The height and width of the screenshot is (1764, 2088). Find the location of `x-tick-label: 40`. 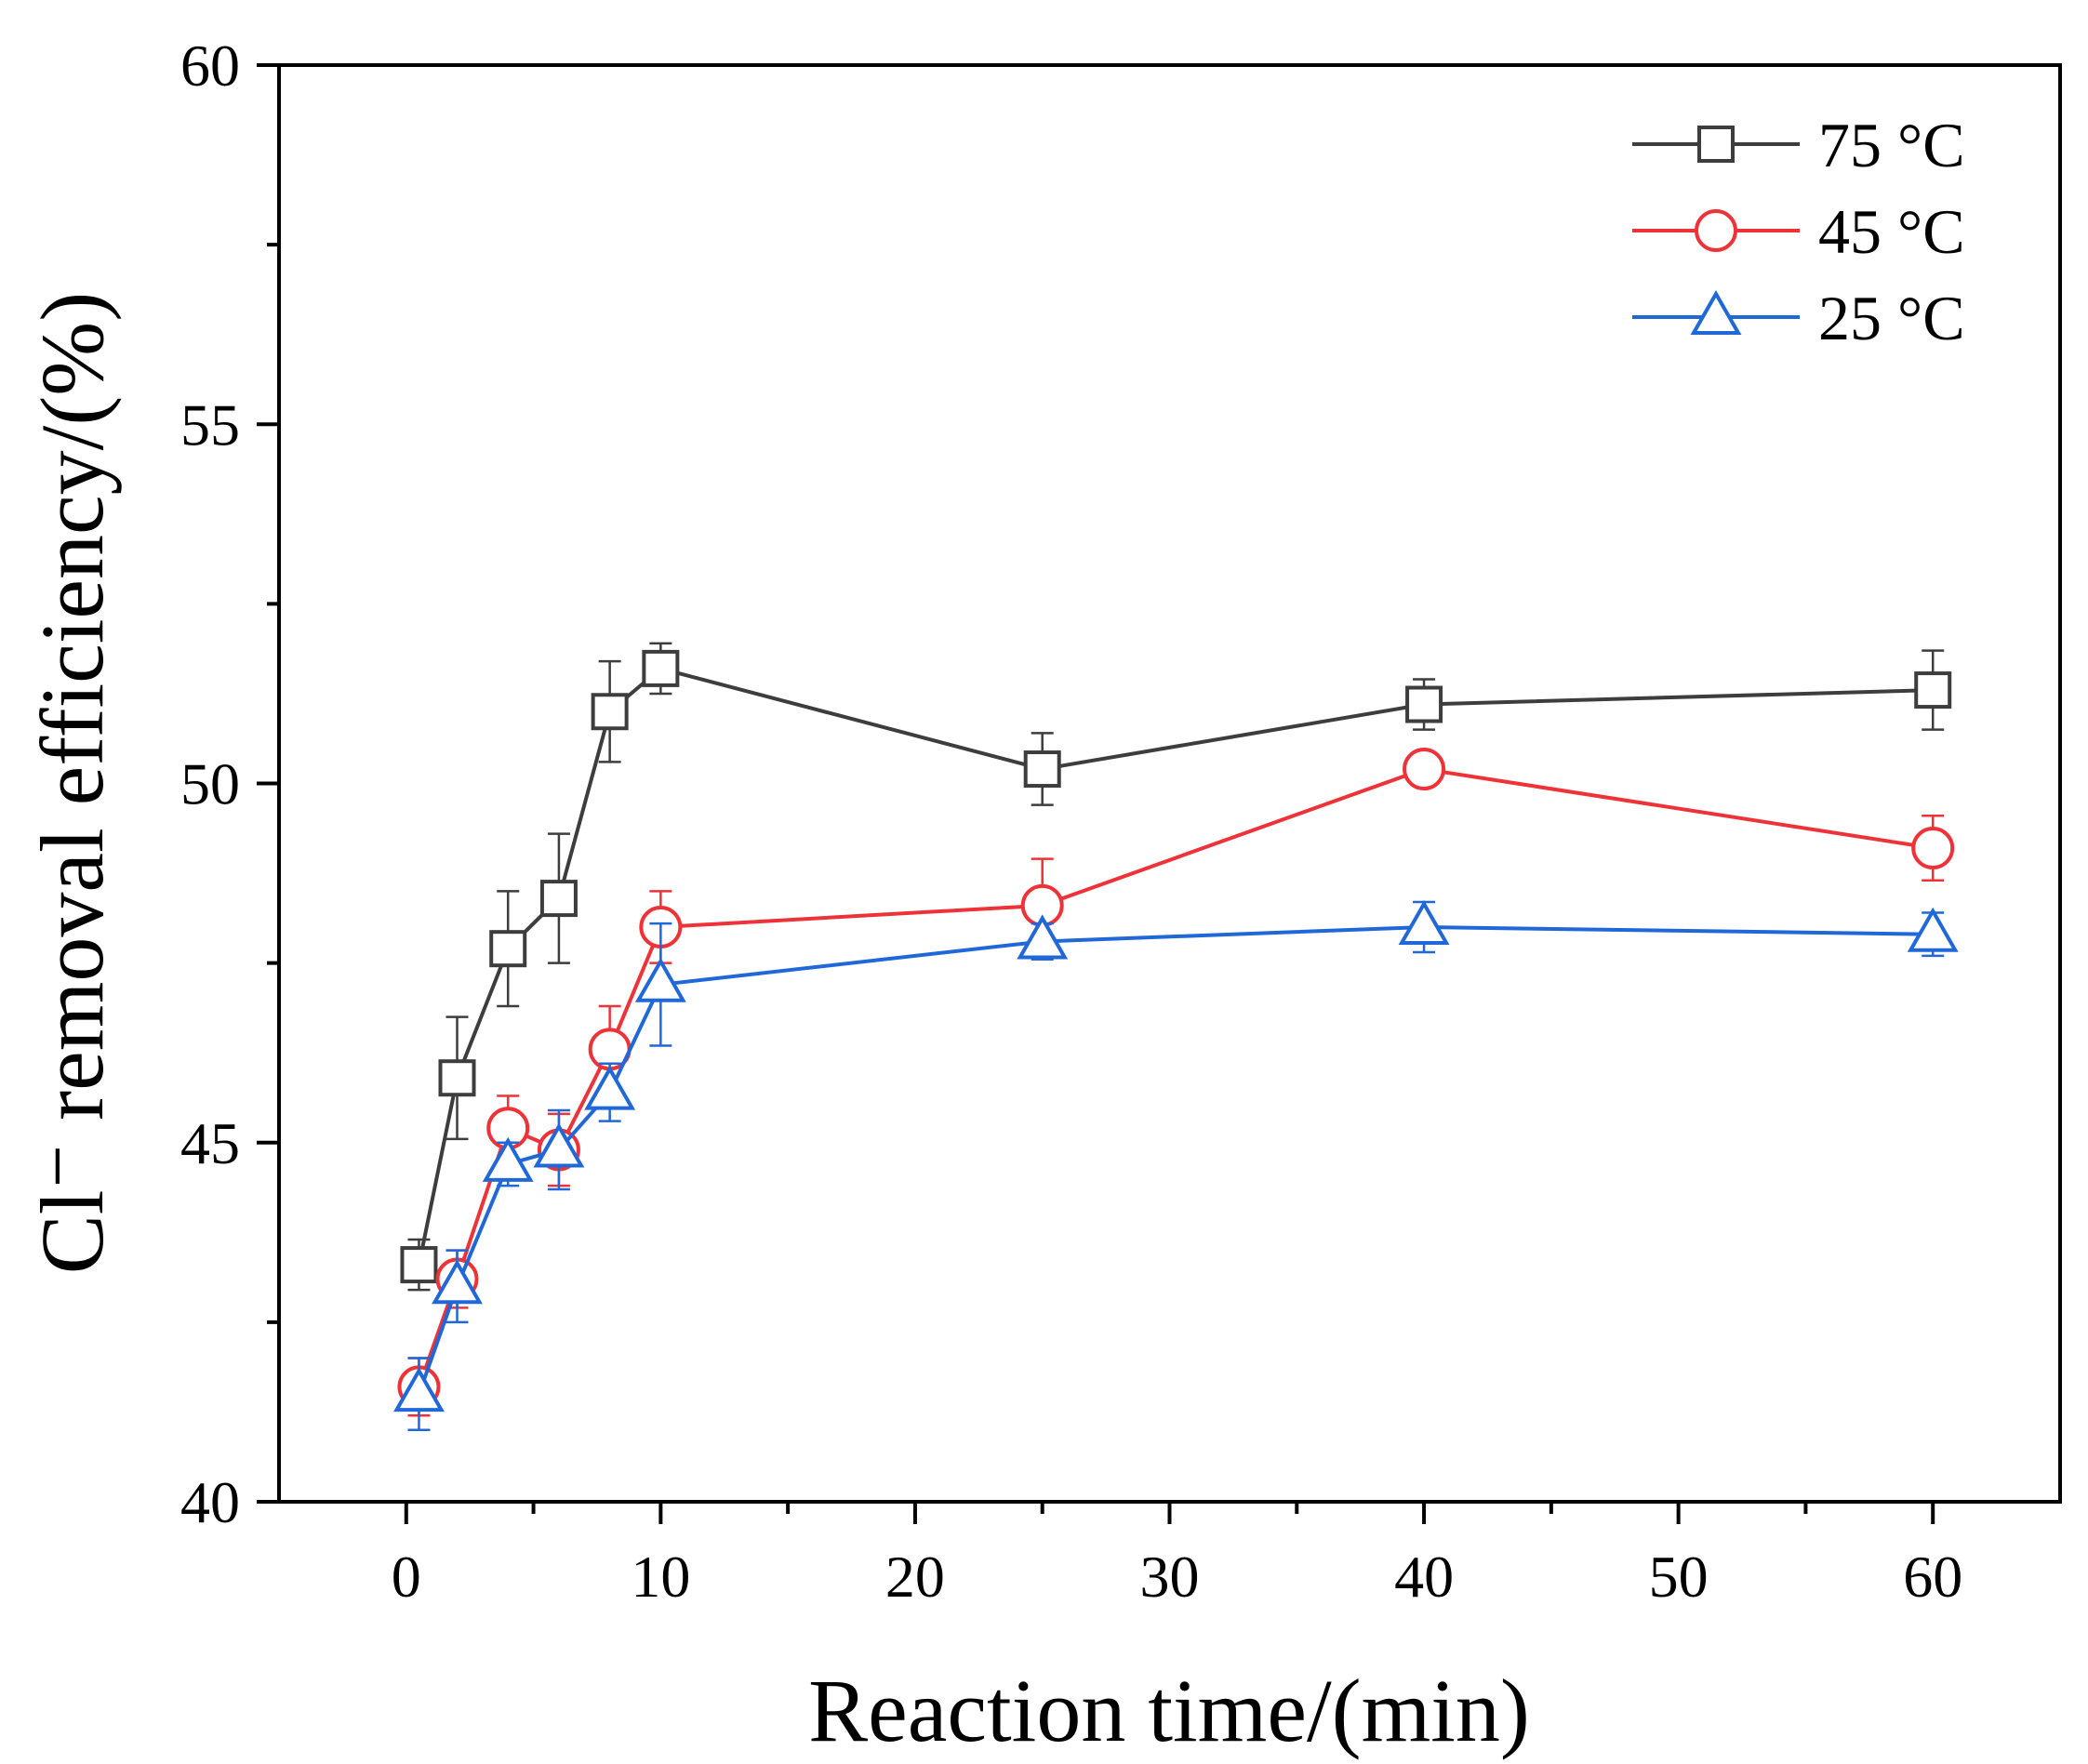

x-tick-label: 40 is located at coordinates (1424, 1577).